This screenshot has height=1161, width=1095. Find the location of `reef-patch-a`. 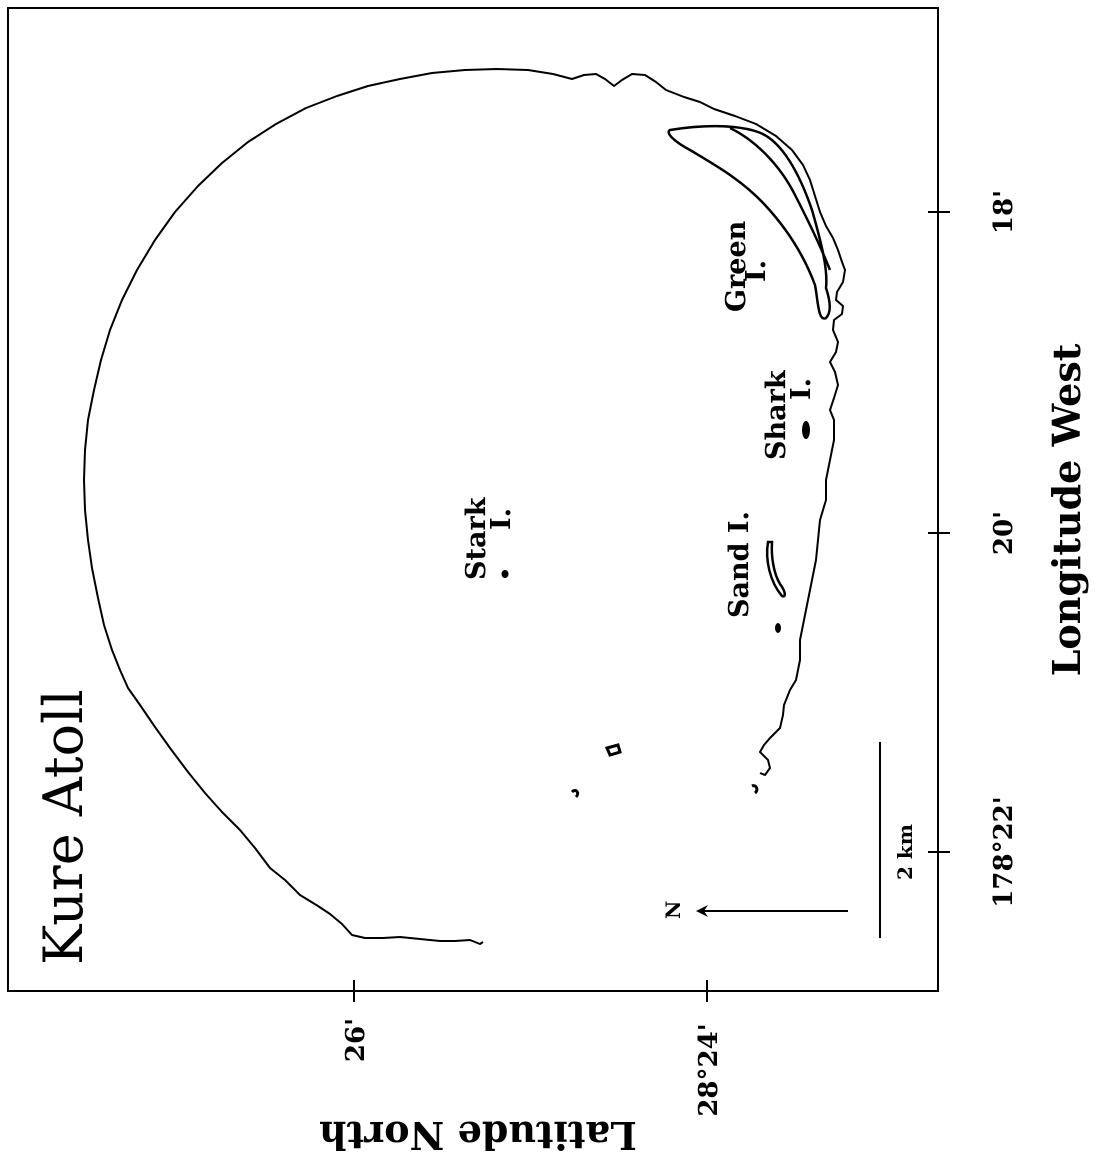

reef-patch-a is located at coordinates (613, 750).